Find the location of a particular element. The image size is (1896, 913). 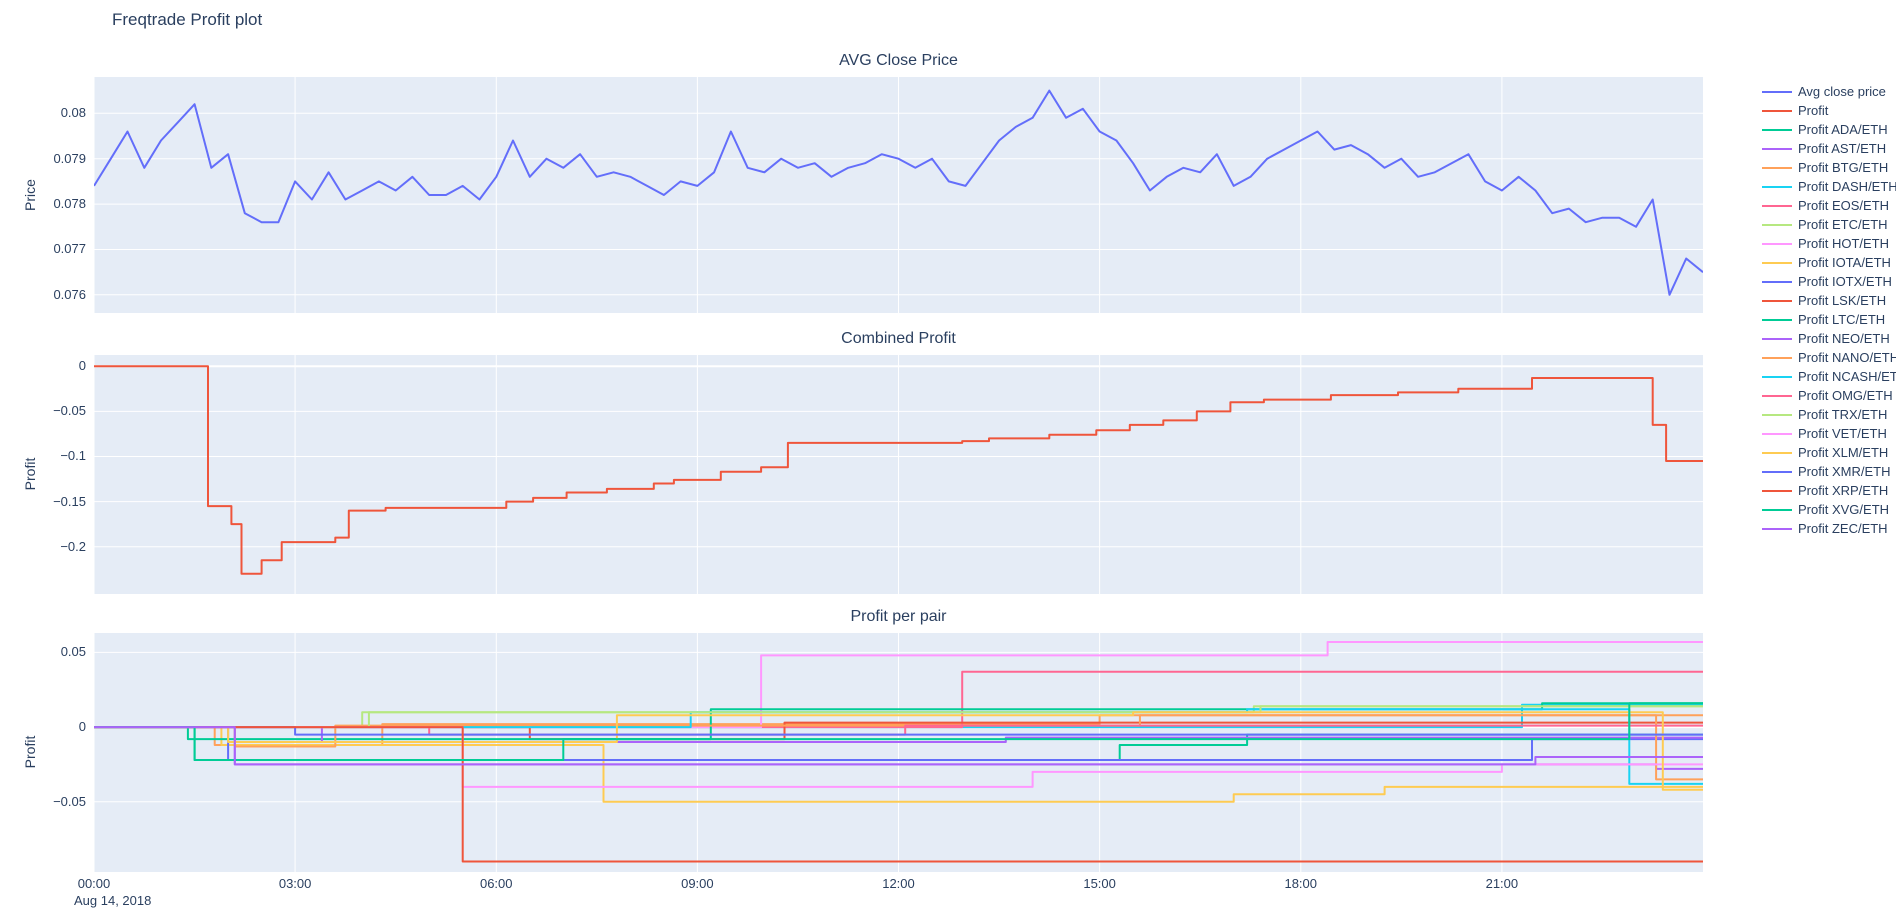

legend-item-label: Profit BTG/ETH is located at coordinates (1843, 167).